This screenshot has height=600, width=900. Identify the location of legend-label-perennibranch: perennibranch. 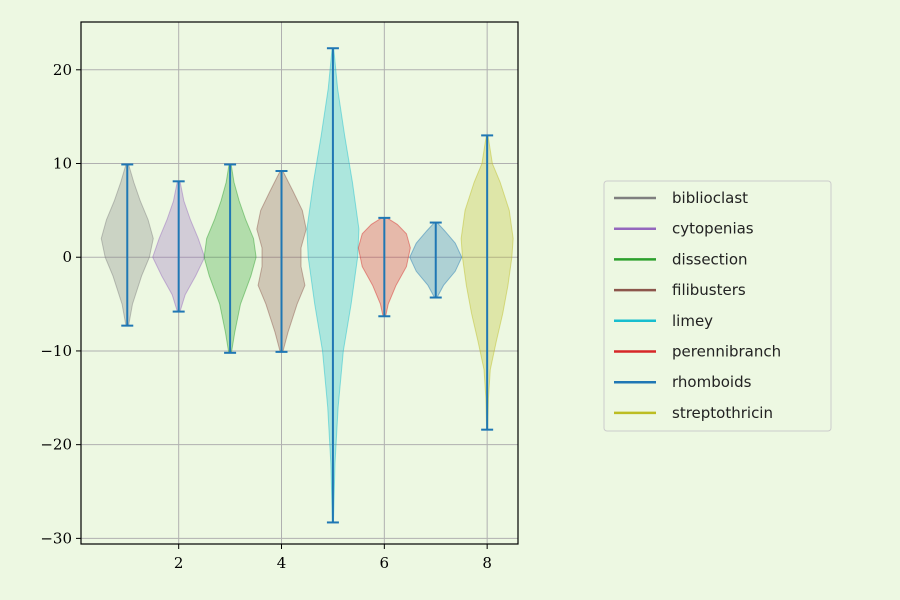
(726, 352).